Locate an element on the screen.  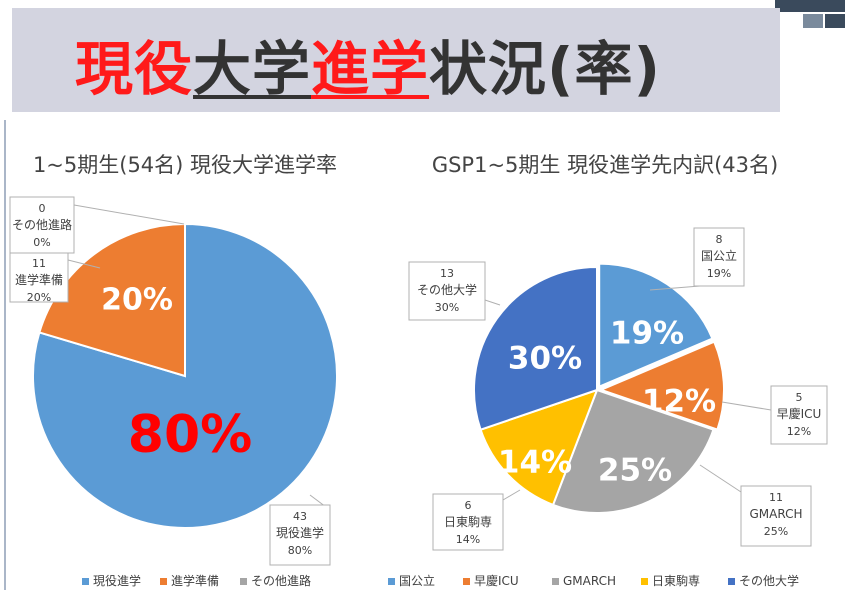
pie-1-legend-label-3: 日東駒専 is located at coordinates (676, 581).